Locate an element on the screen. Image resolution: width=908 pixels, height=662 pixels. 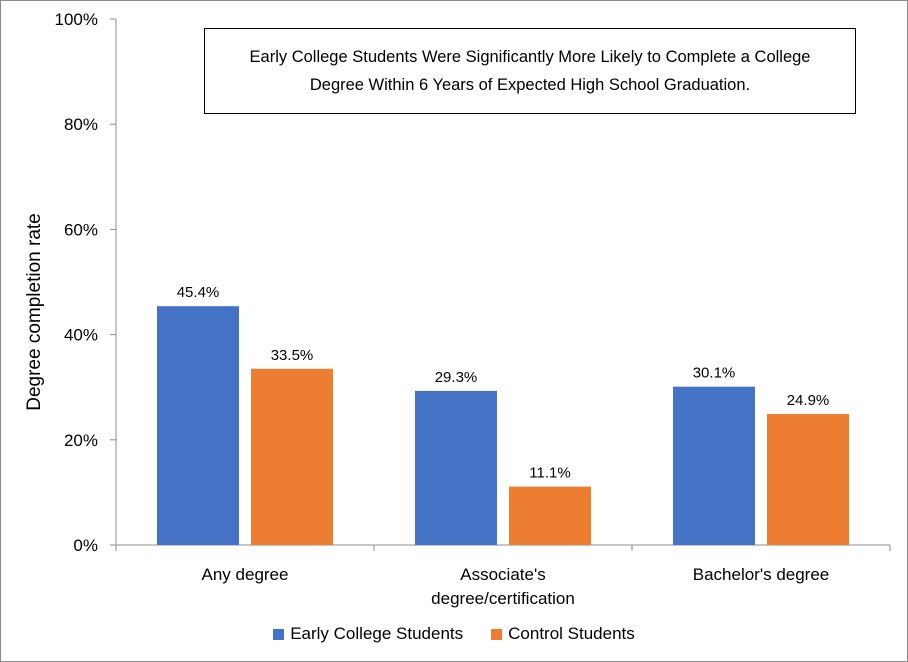
legend-item-early-college: Early College Students is located at coordinates (368, 634).